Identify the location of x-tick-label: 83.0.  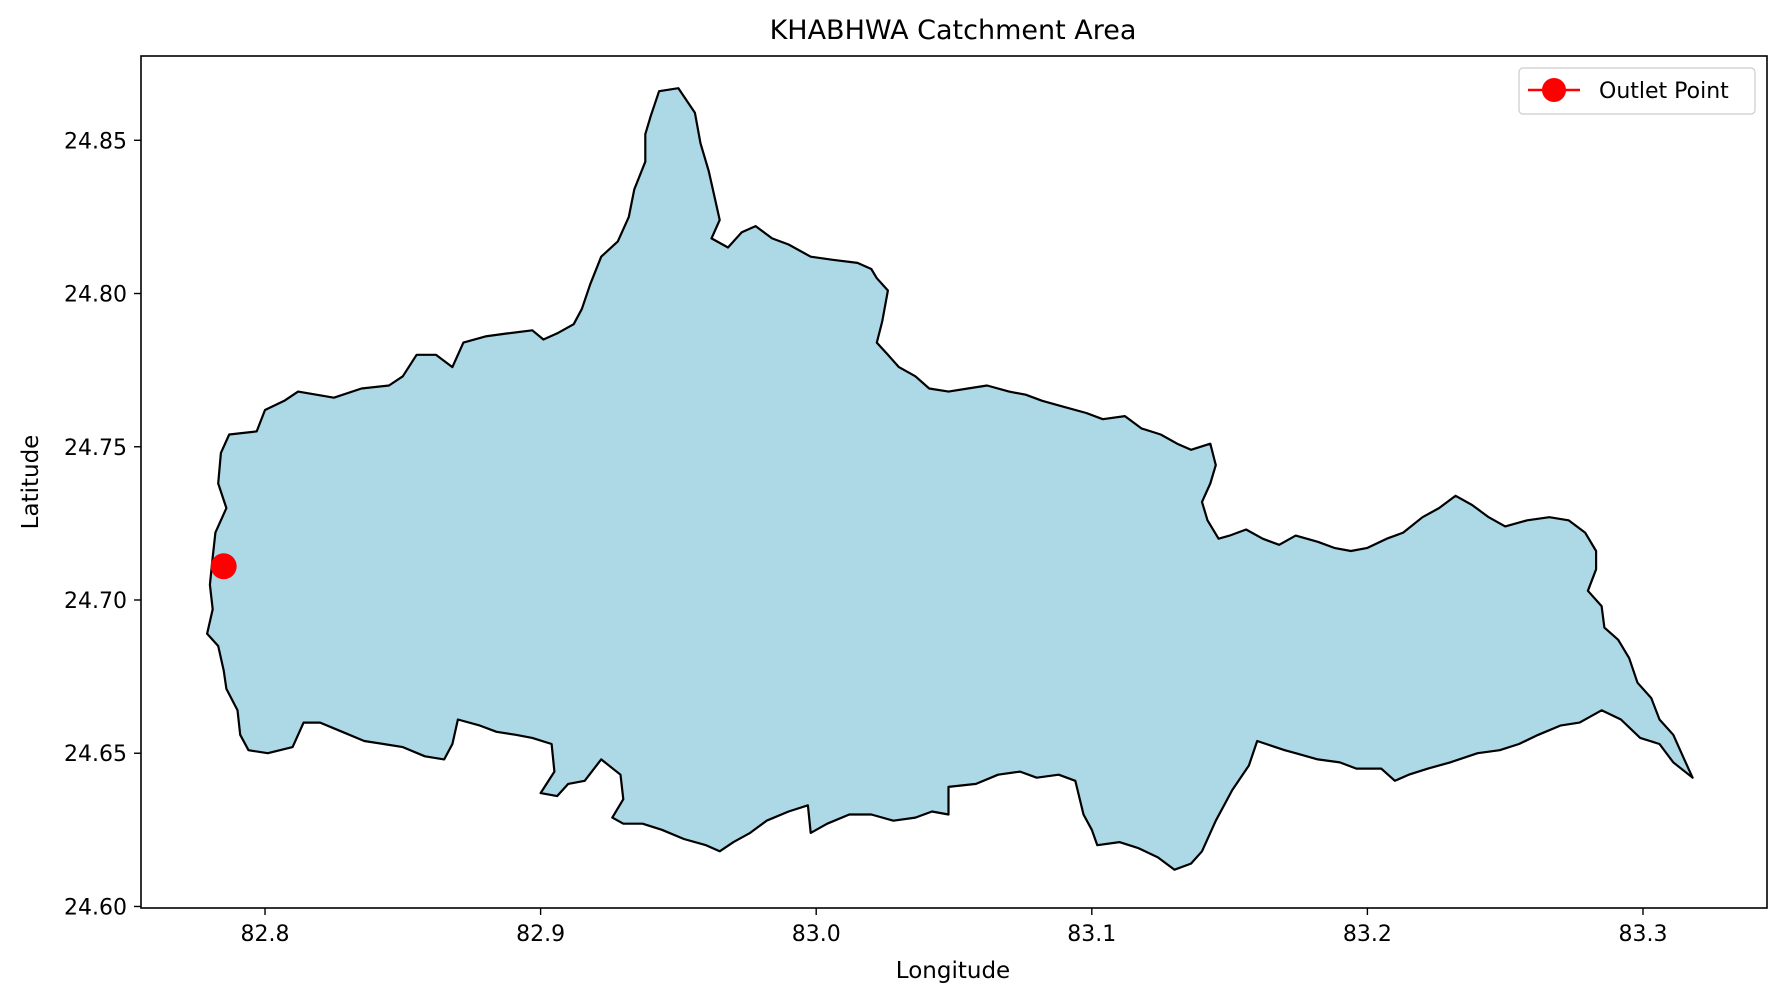
(816, 934).